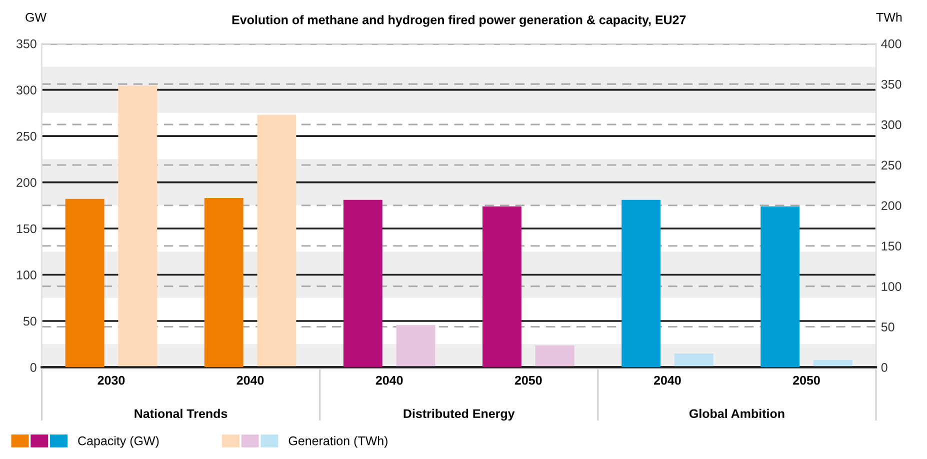 Image resolution: width=927 pixels, height=459 pixels. What do you see at coordinates (736, 413) in the screenshot?
I see `text: Global Ambition` at bounding box center [736, 413].